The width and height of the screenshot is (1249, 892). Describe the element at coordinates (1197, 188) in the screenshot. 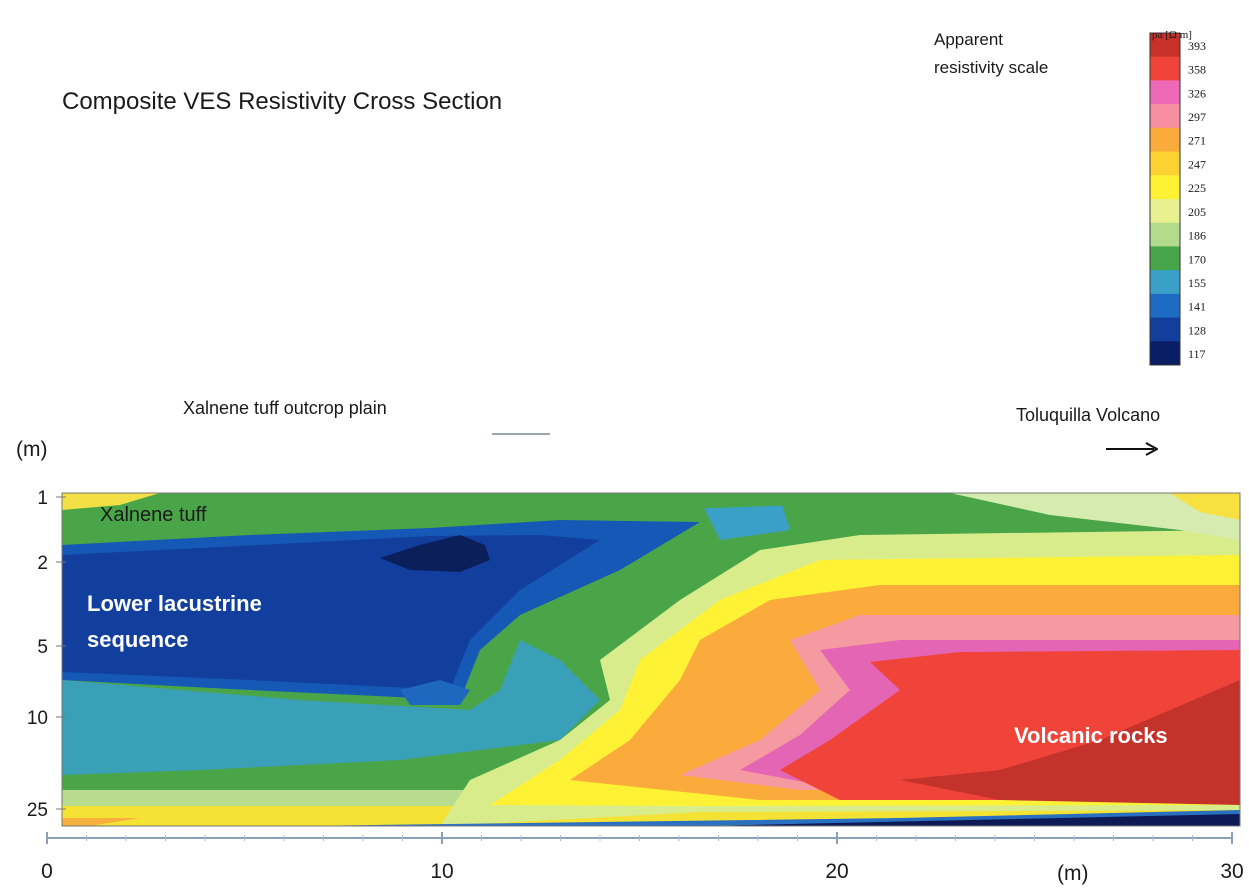

I see `colorbar-label: 225` at that location.